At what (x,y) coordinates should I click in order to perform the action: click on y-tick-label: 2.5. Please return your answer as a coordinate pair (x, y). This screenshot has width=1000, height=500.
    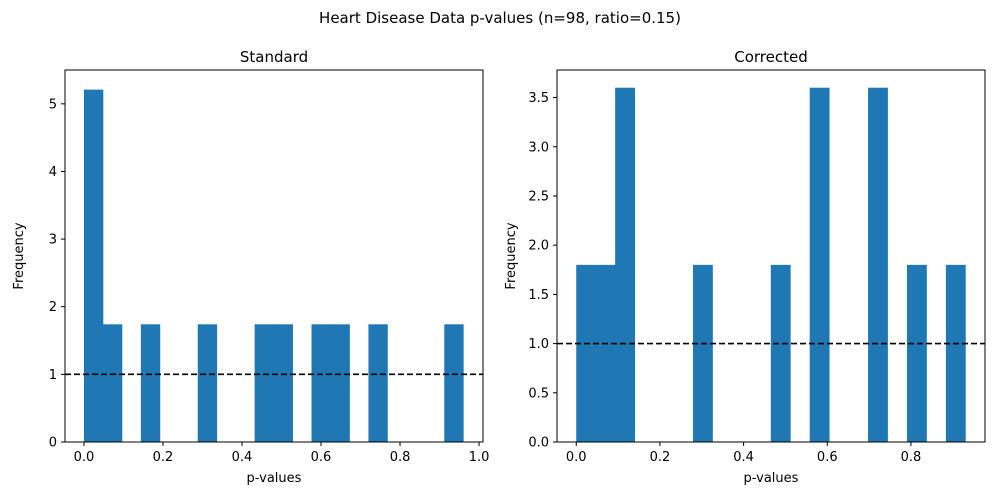
    Looking at the image, I should click on (538, 196).